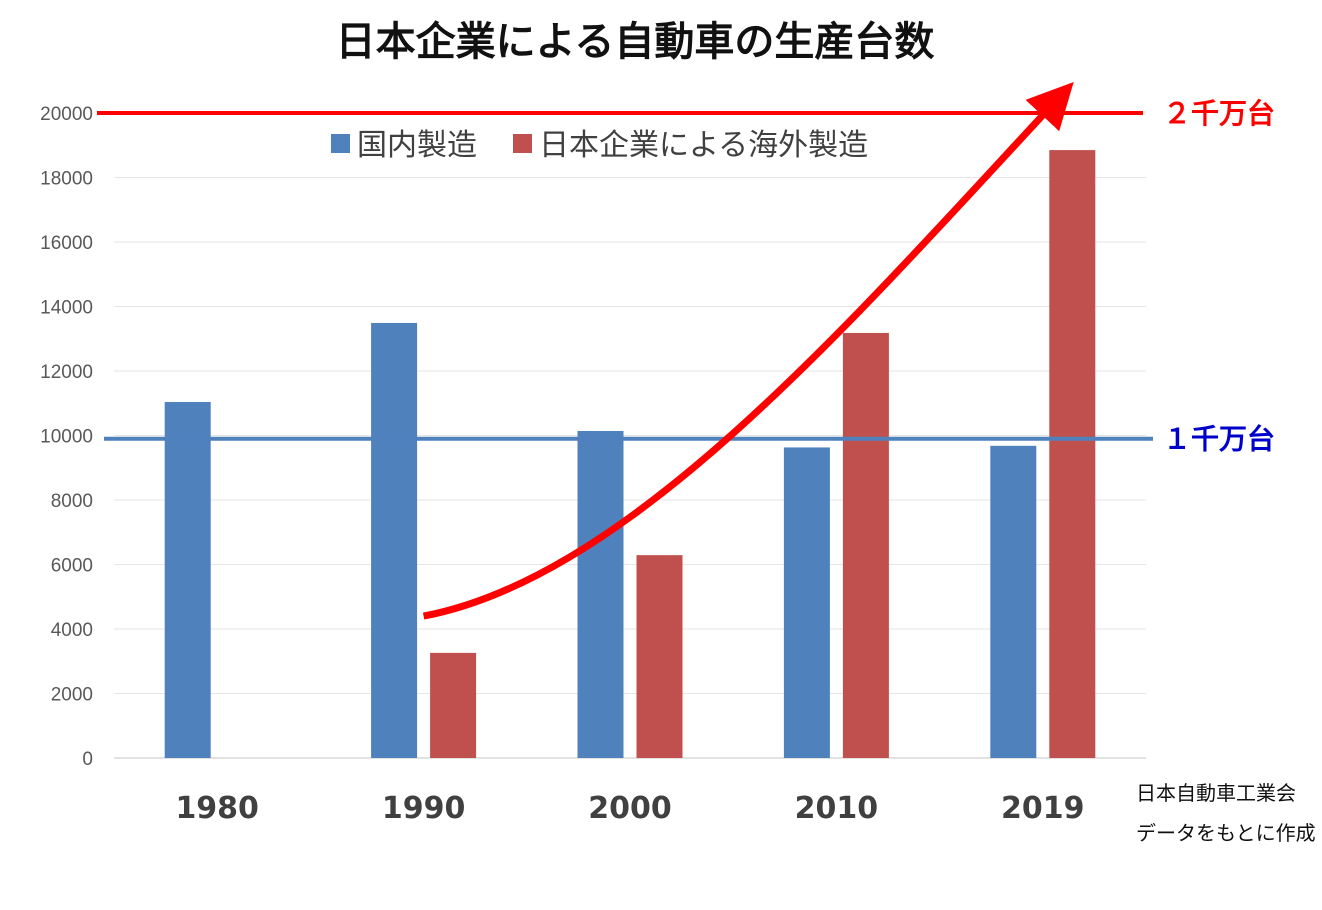 The height and width of the screenshot is (910, 1322). Describe the element at coordinates (424, 808) in the screenshot. I see `x-tick-label: 1990` at that location.